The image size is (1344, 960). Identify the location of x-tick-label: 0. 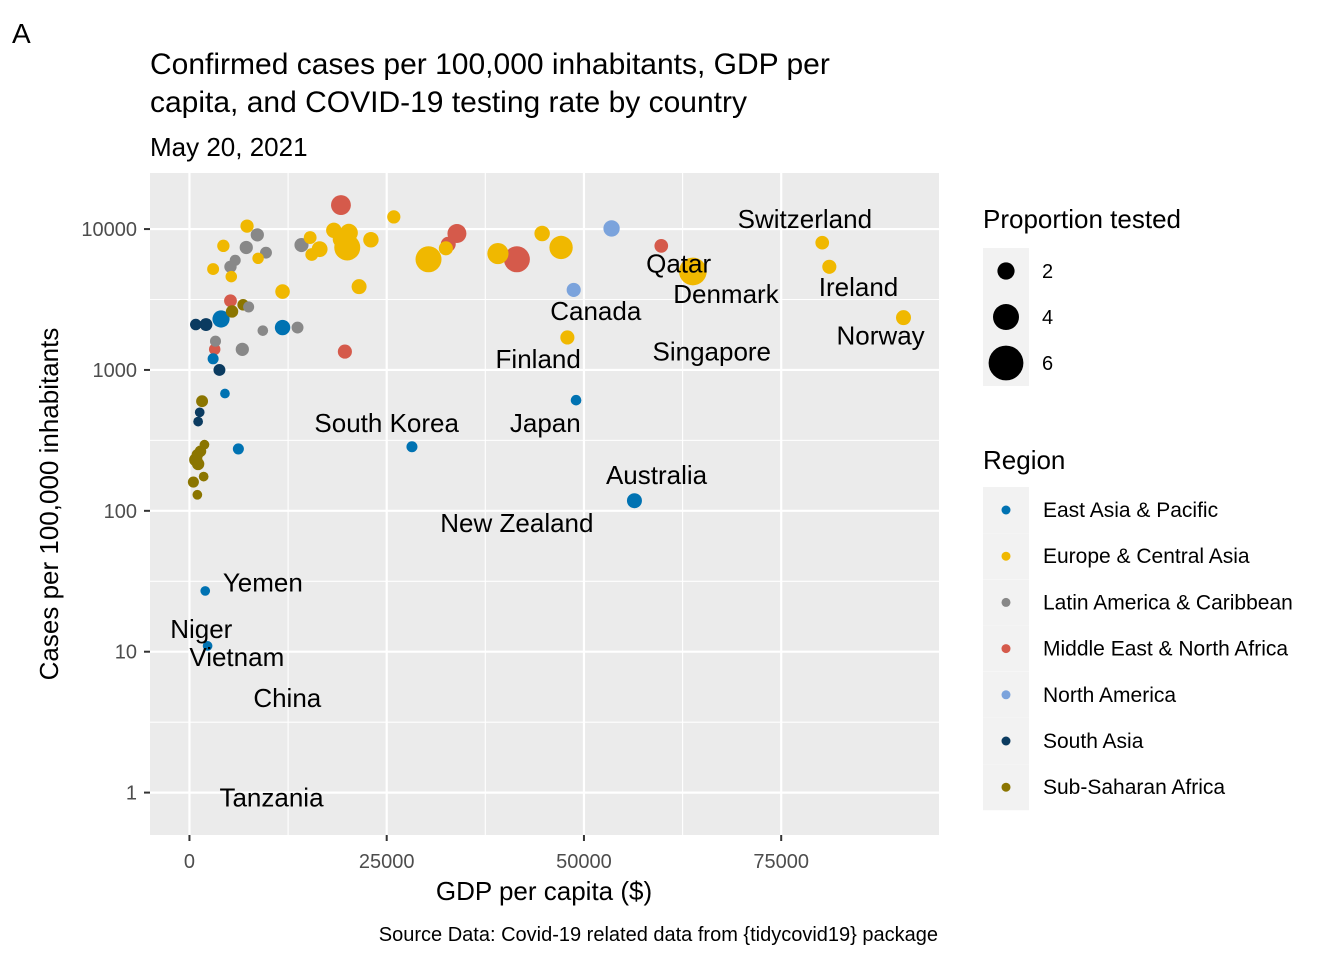
(189, 862).